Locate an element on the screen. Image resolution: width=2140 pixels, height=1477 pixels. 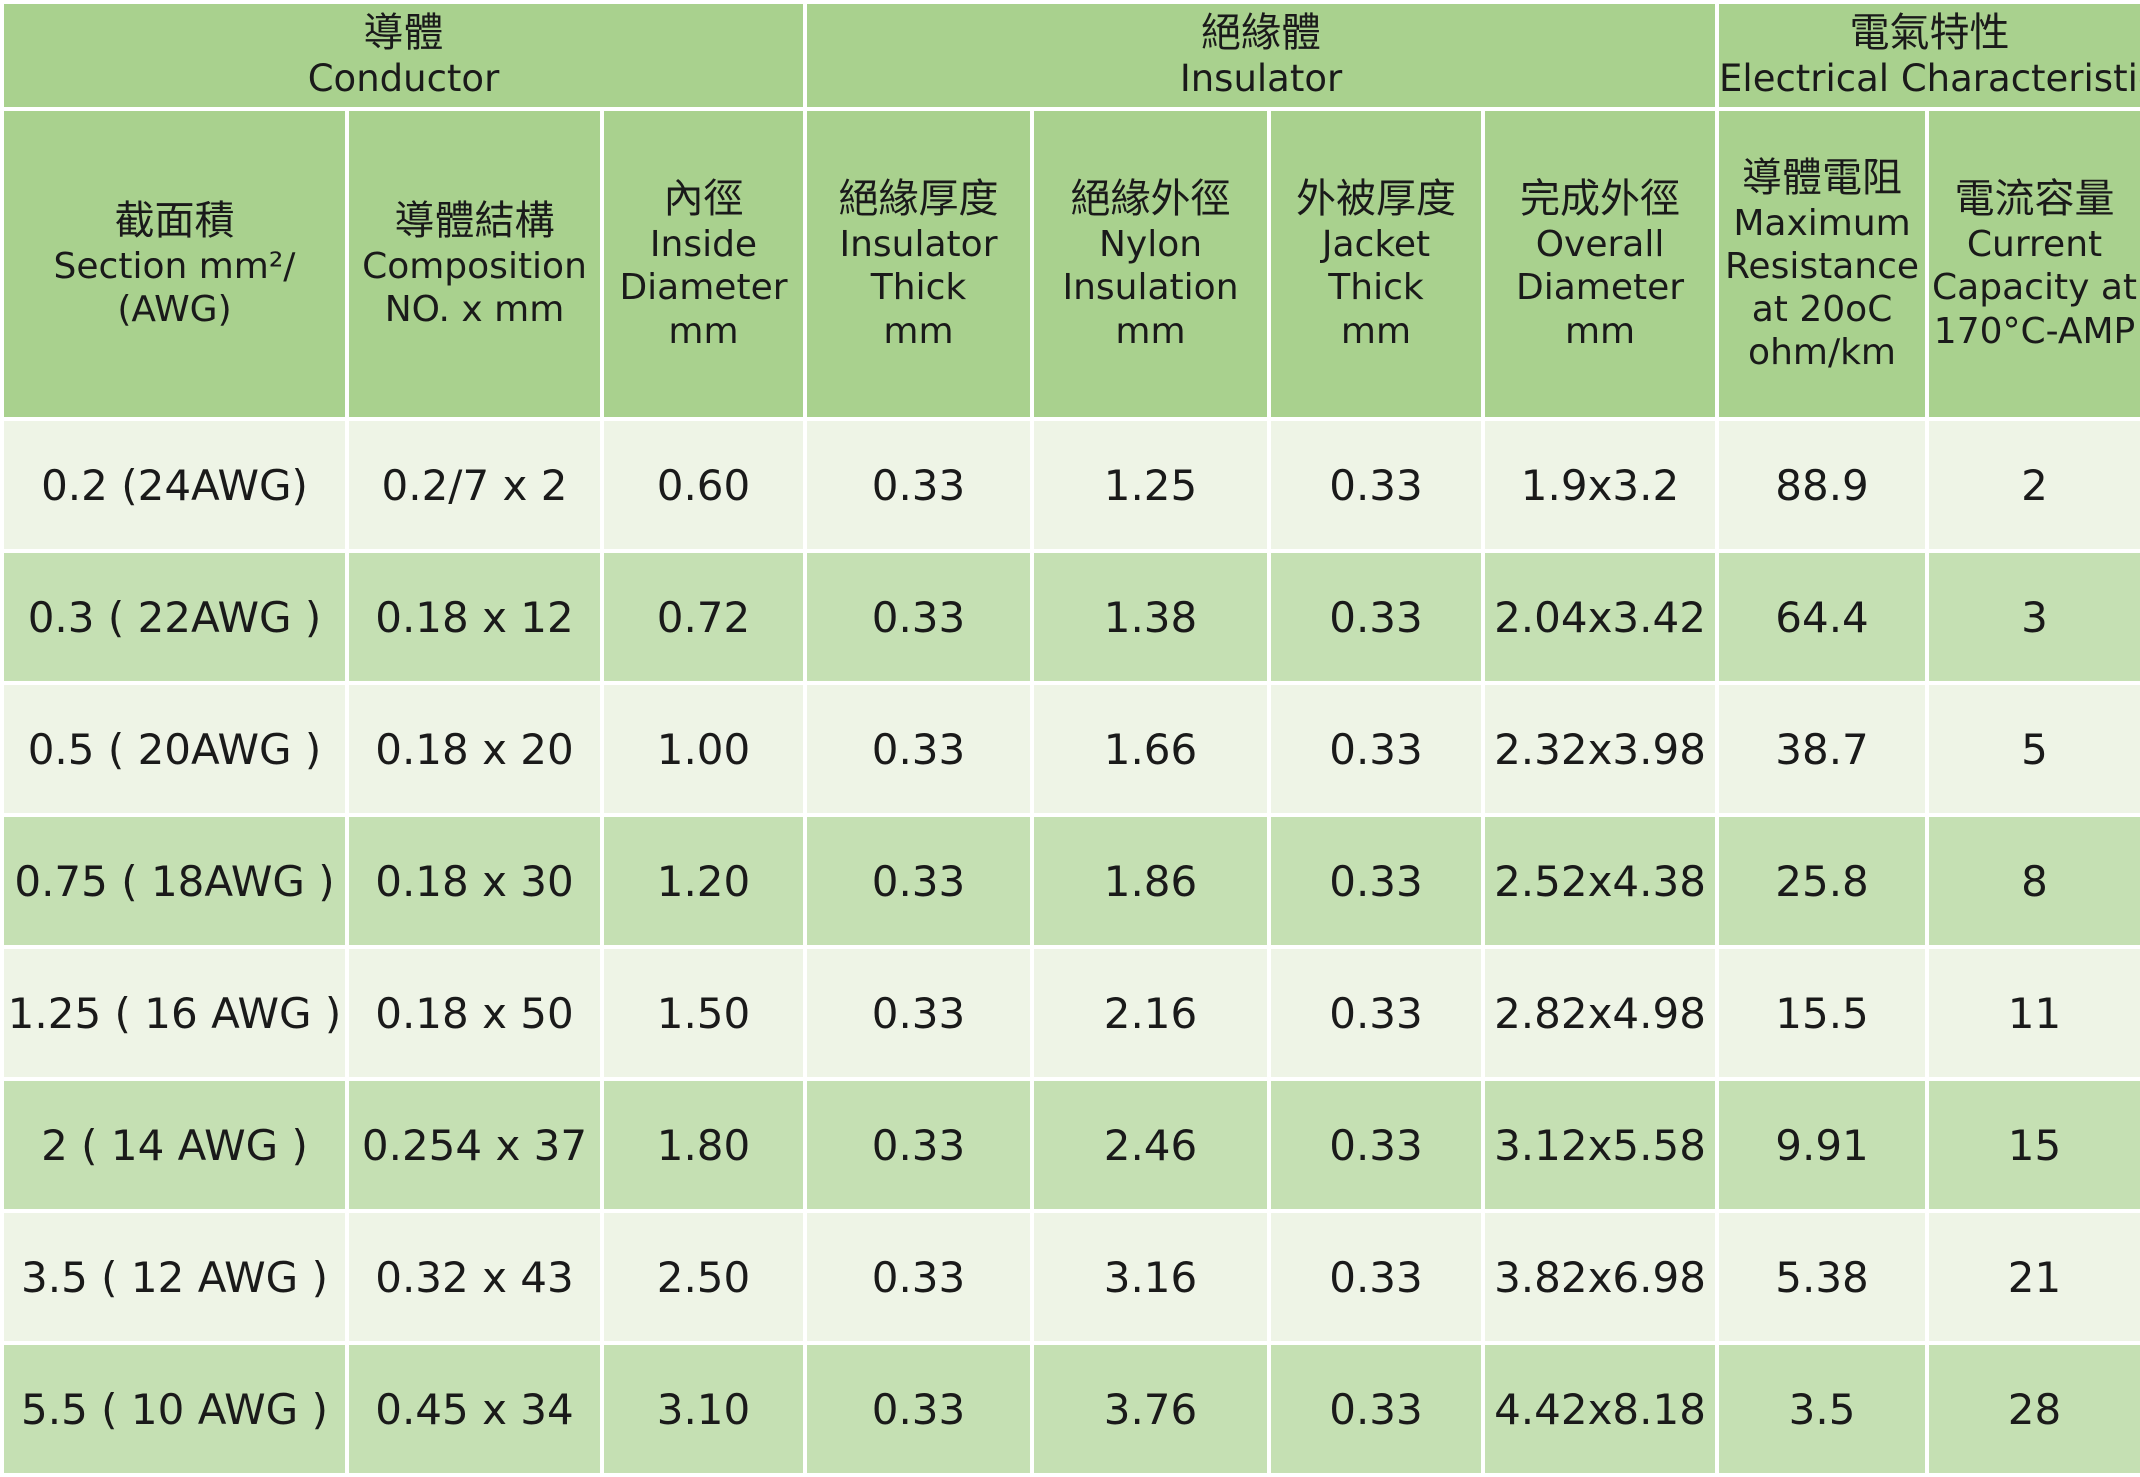
cell-current-capacity: 21 is located at coordinates (2032, 1277).